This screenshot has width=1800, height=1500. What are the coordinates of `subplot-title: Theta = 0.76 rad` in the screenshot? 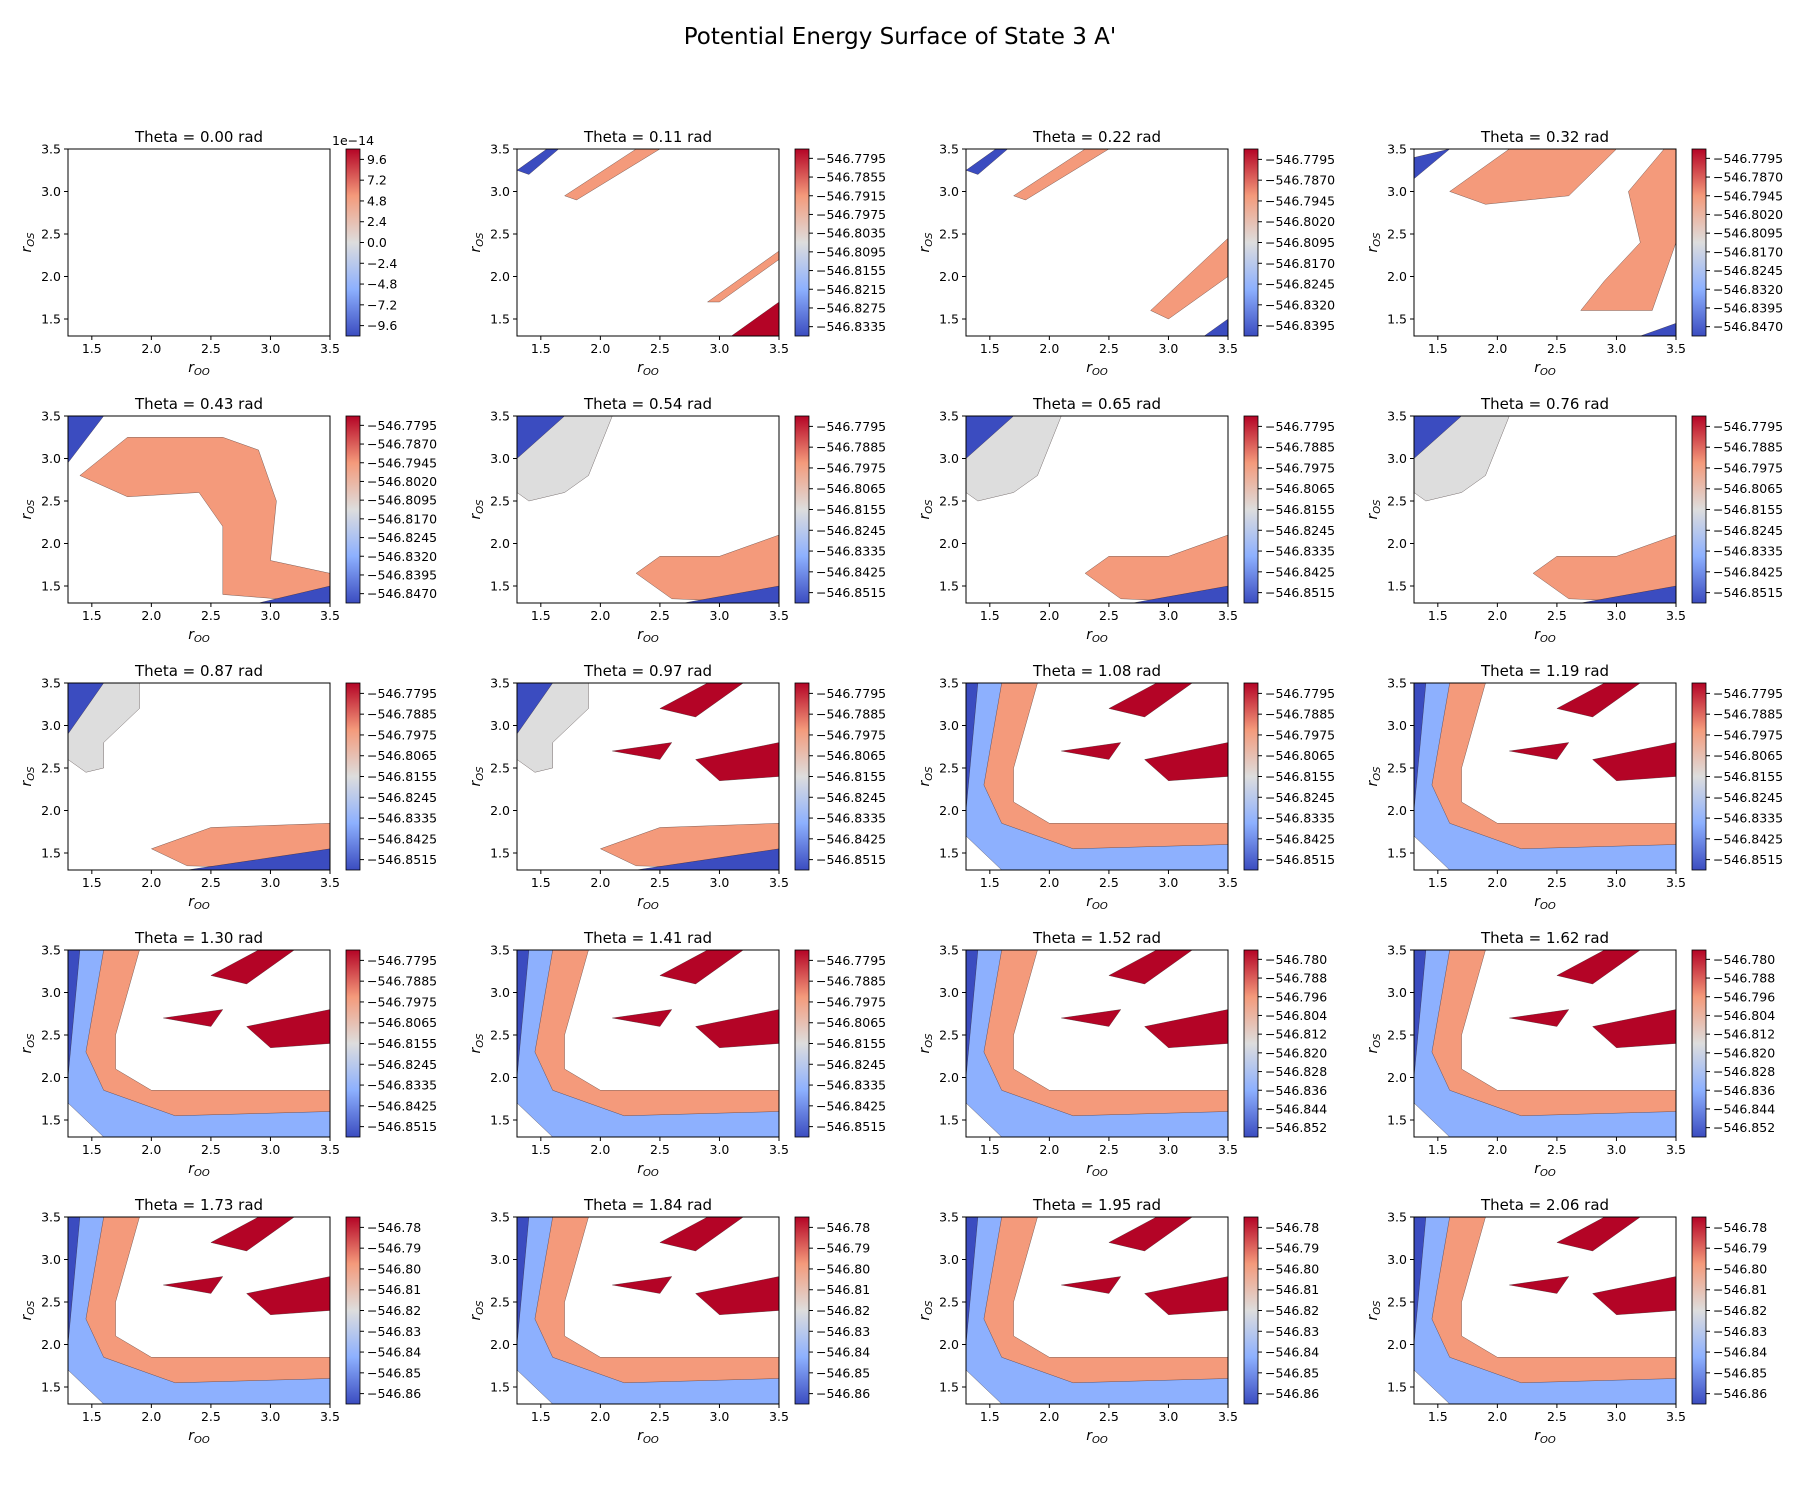 It's located at (1544, 404).